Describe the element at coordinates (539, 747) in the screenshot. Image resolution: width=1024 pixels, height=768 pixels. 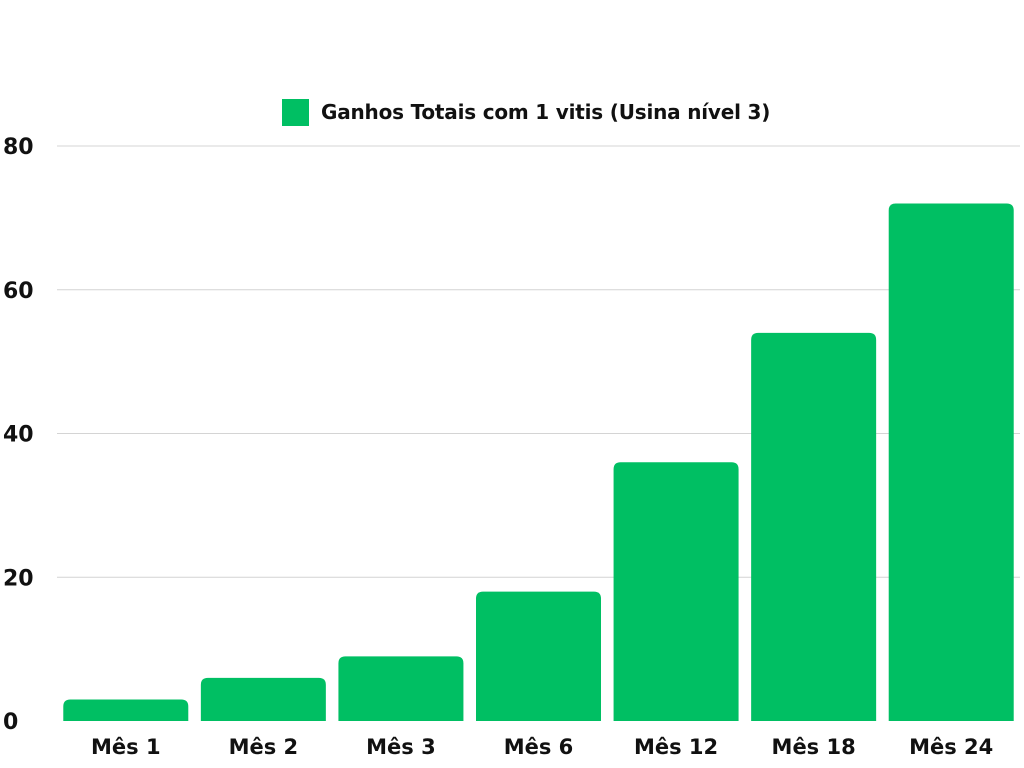
I see `x-tick-label: Mês 6` at that location.